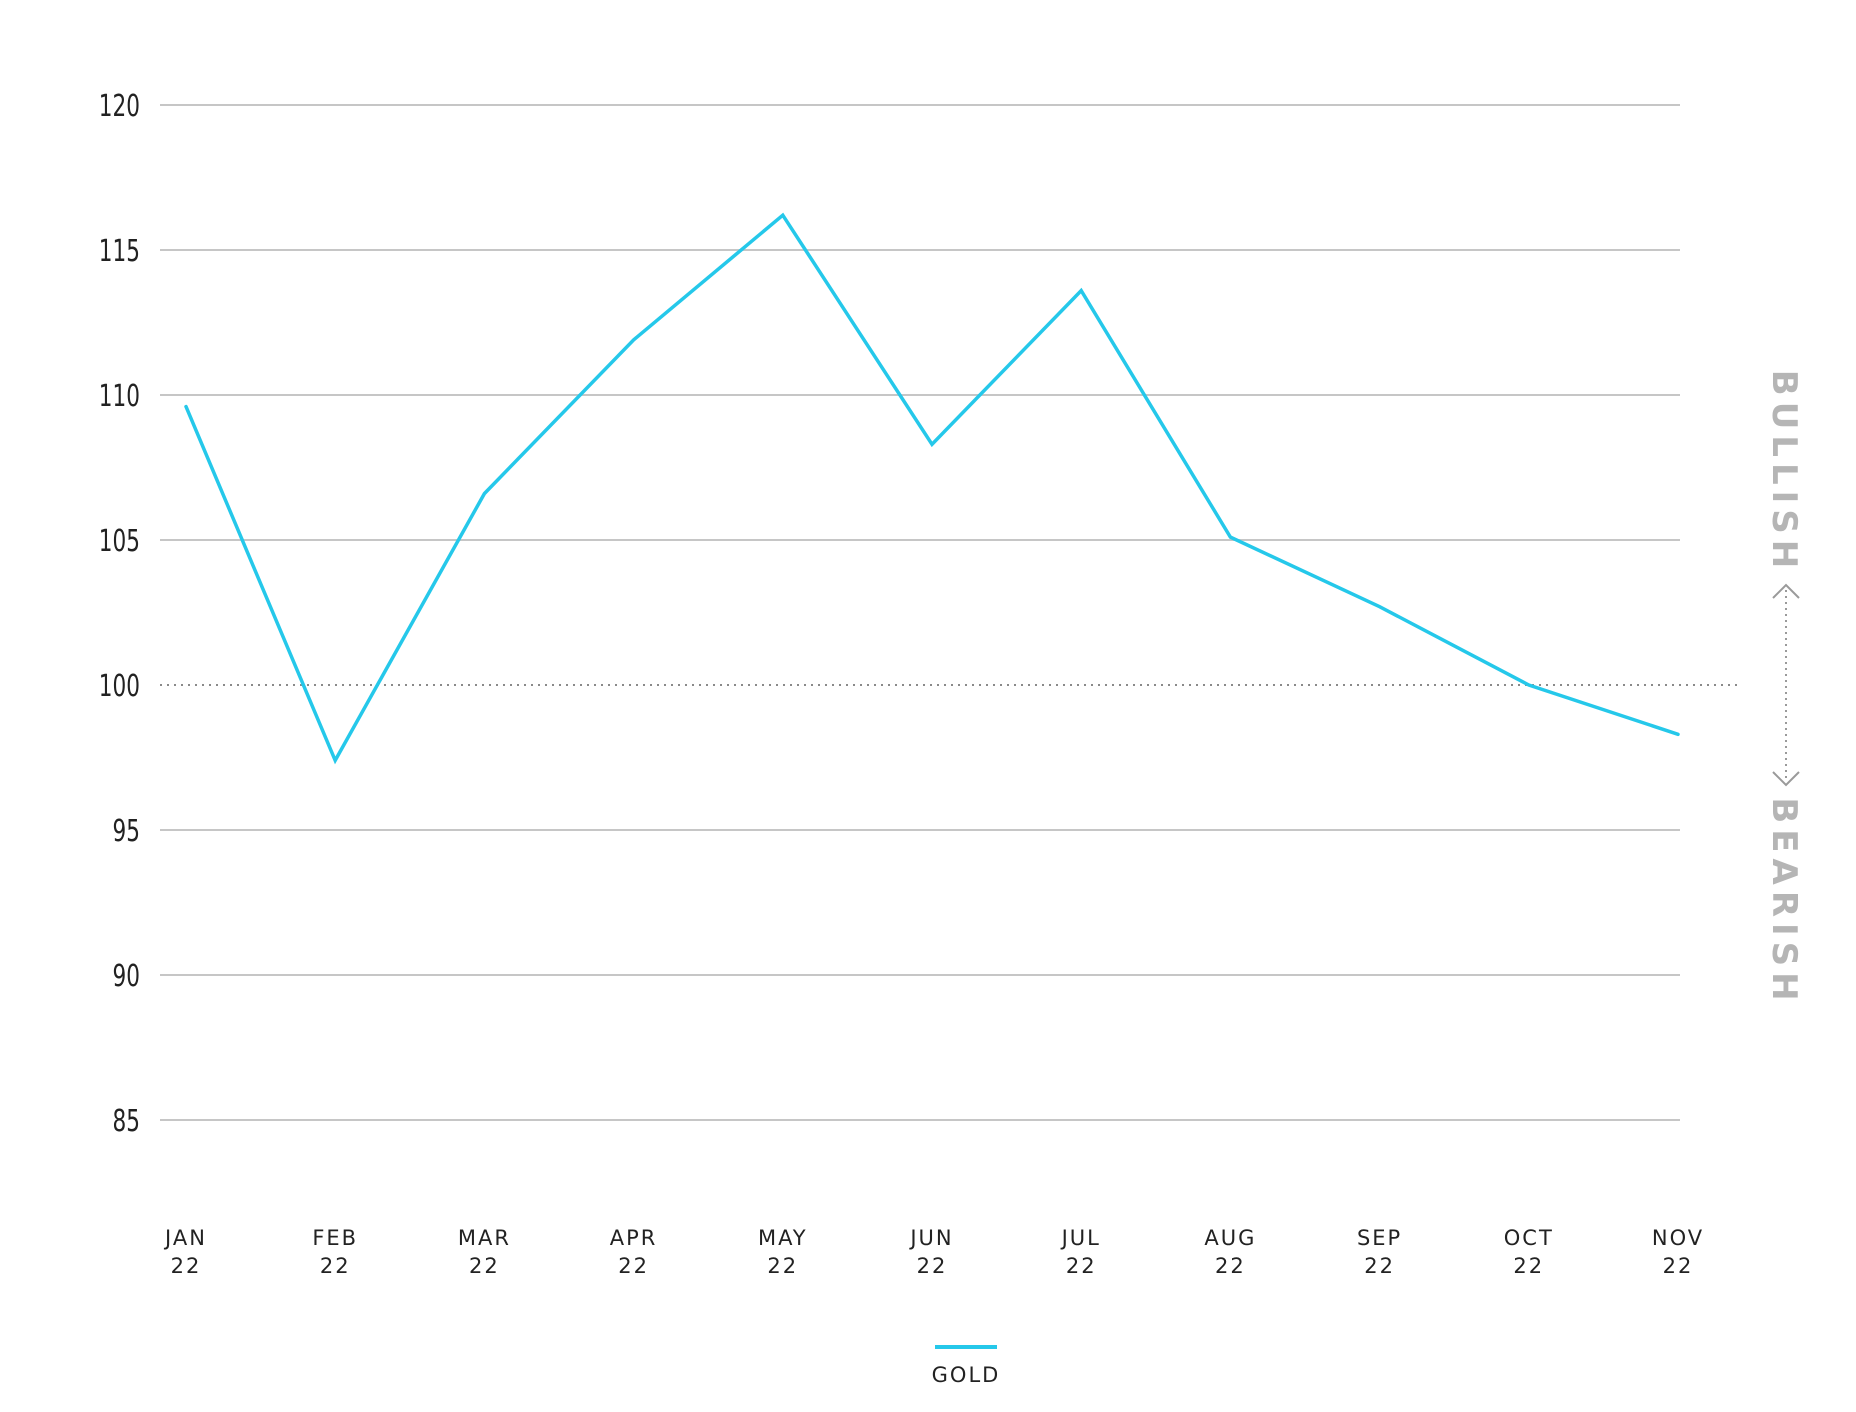 The height and width of the screenshot is (1412, 1856). I want to click on x-tick-month: SEP, so click(1379, 1238).